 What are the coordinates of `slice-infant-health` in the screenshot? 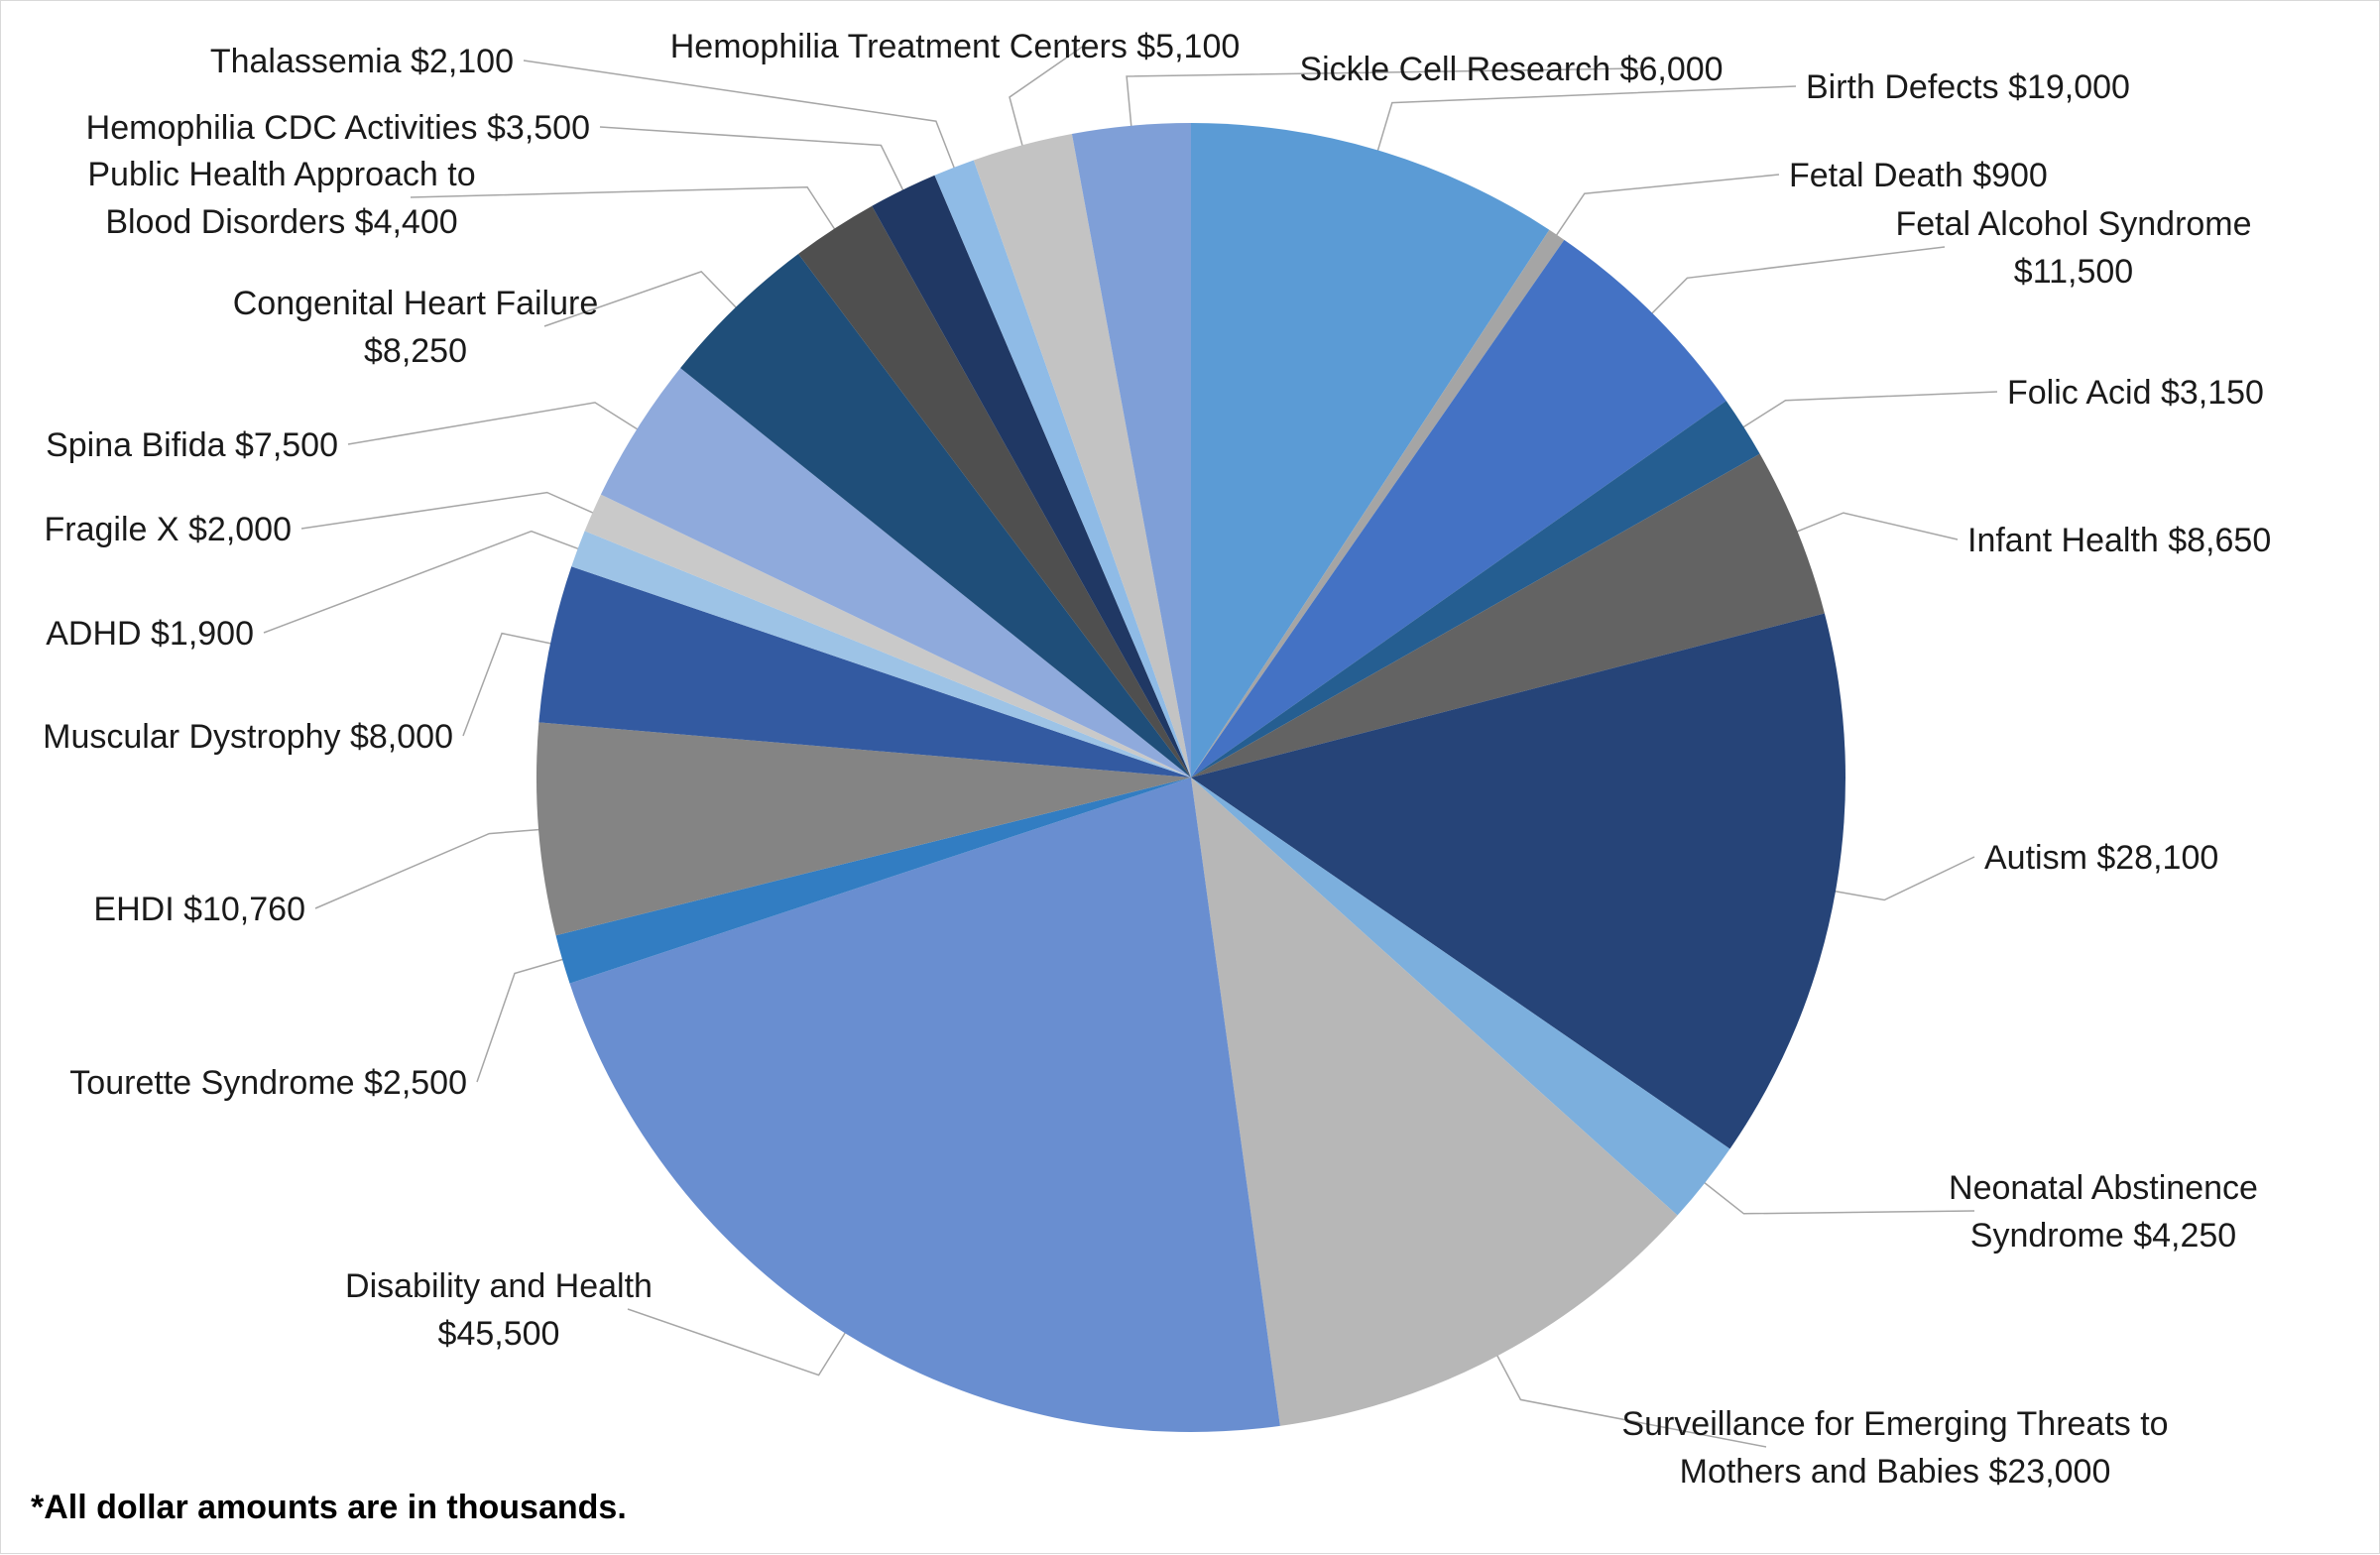 It's located at (1508, 615).